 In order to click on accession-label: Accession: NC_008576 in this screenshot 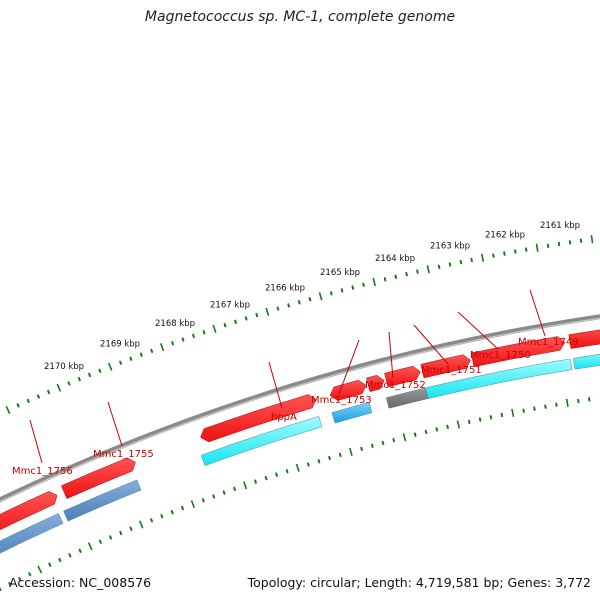, I will do `click(80, 582)`.